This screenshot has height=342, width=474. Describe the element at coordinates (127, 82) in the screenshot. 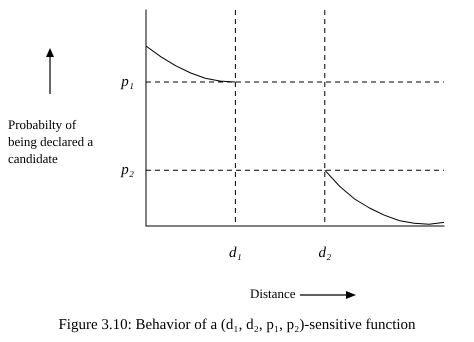

I see `ref-line-label: p₁` at that location.